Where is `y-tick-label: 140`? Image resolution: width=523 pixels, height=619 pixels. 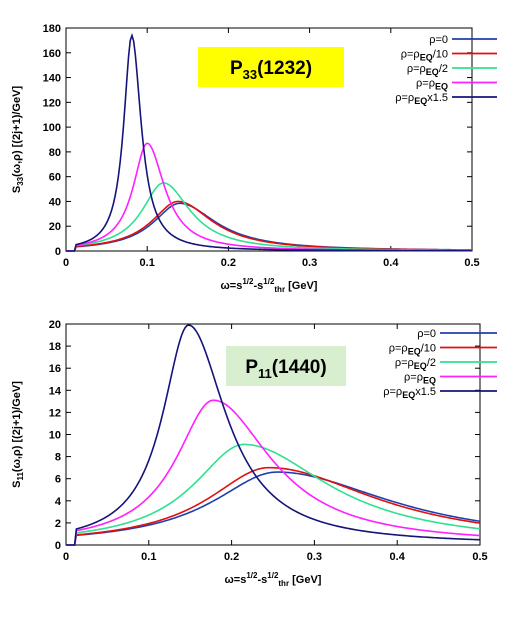 y-tick-label: 140 is located at coordinates (52, 79).